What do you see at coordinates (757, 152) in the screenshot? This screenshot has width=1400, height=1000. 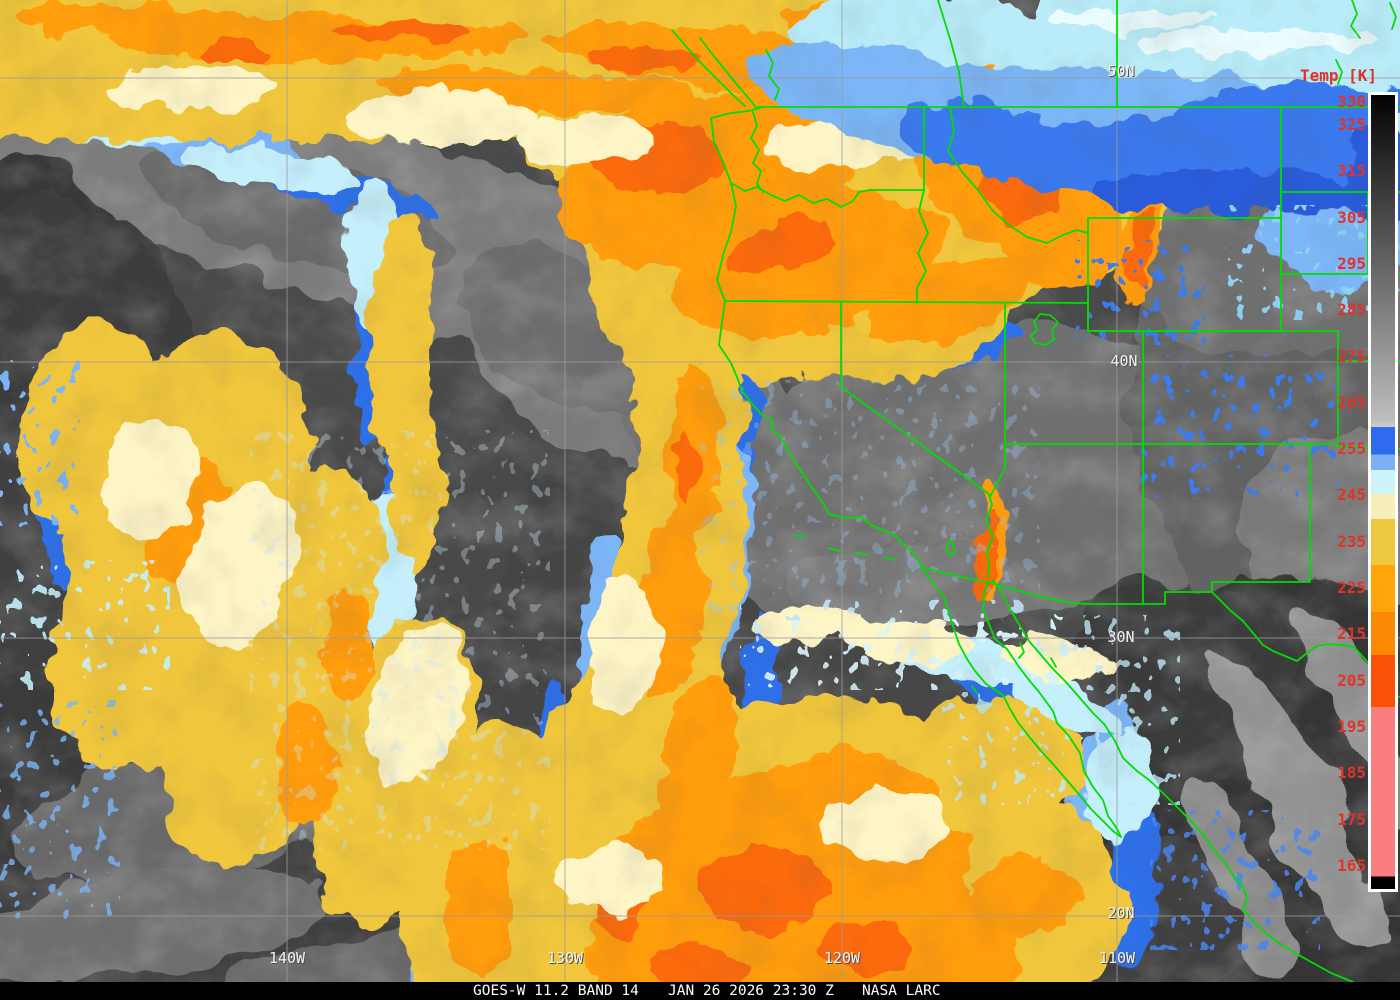 I see `puget-sound` at bounding box center [757, 152].